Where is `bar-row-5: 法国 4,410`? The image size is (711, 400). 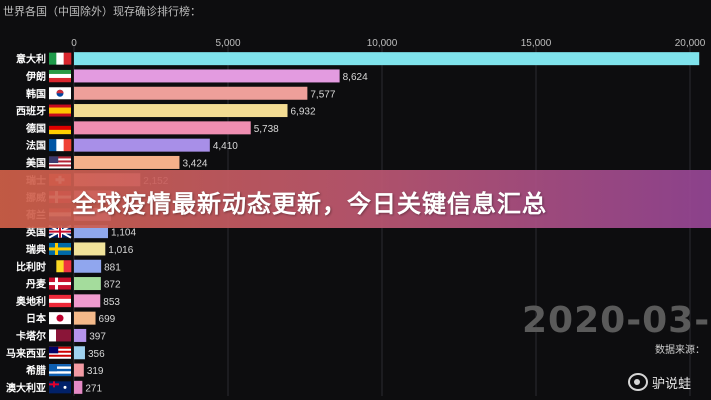 bar-row-5: 法国 4,410 is located at coordinates (132, 145).